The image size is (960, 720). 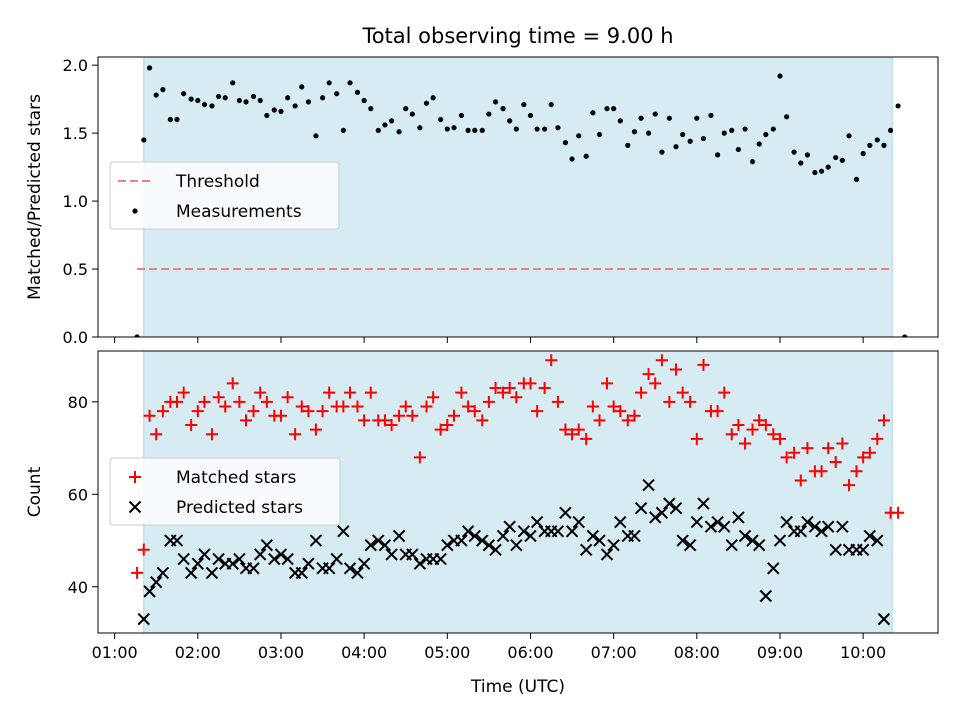 I want to click on x-tick-label: 10:00, so click(x=863, y=652).